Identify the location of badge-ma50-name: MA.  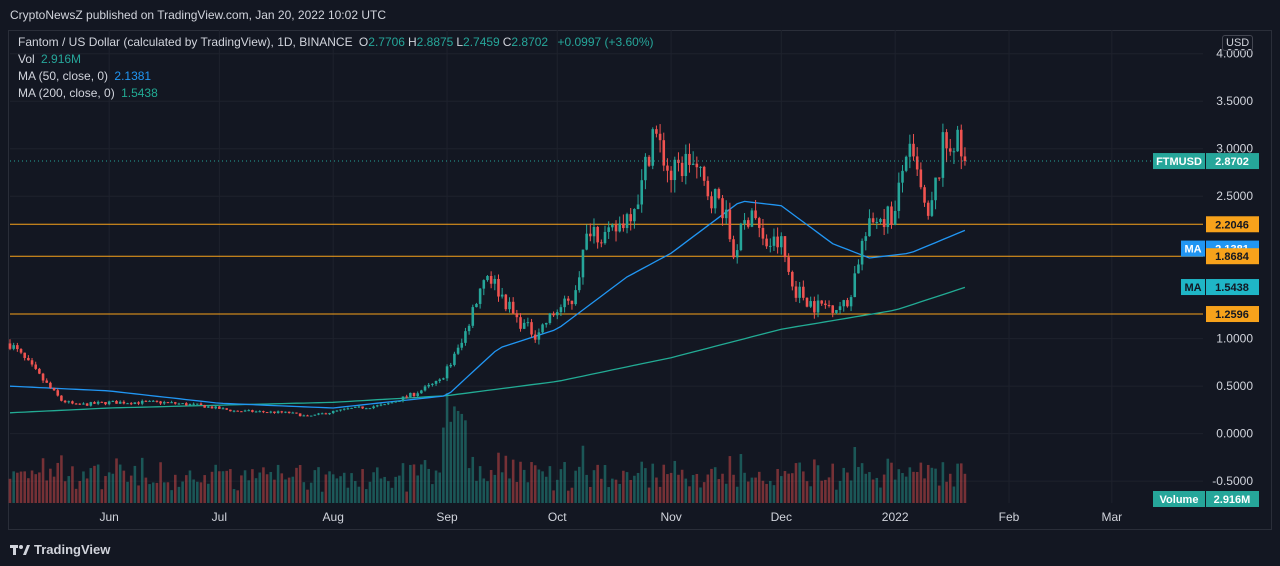
(1192, 250).